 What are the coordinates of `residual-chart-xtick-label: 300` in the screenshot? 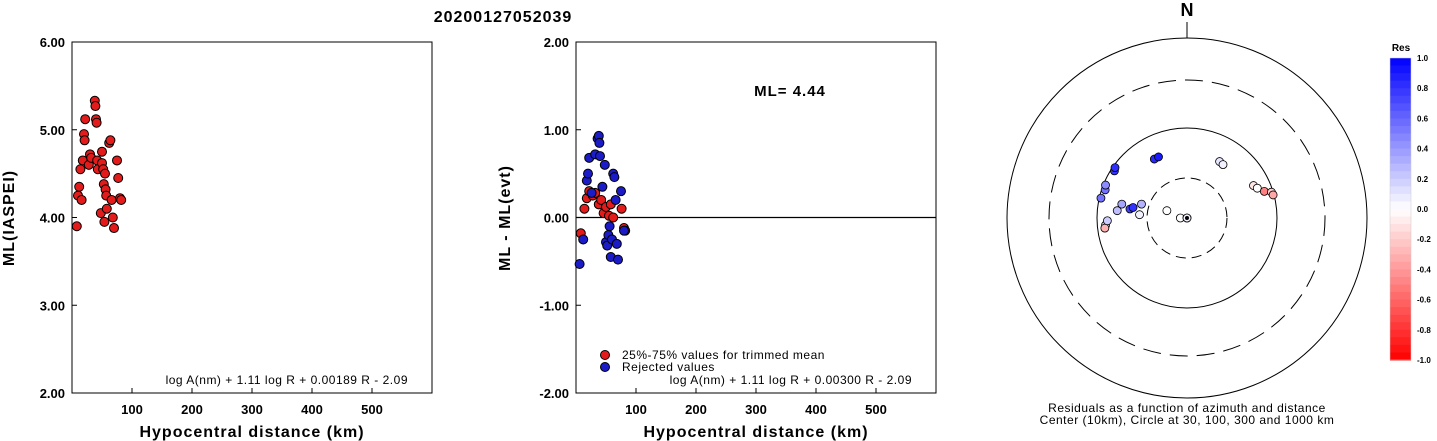 It's located at (756, 409).